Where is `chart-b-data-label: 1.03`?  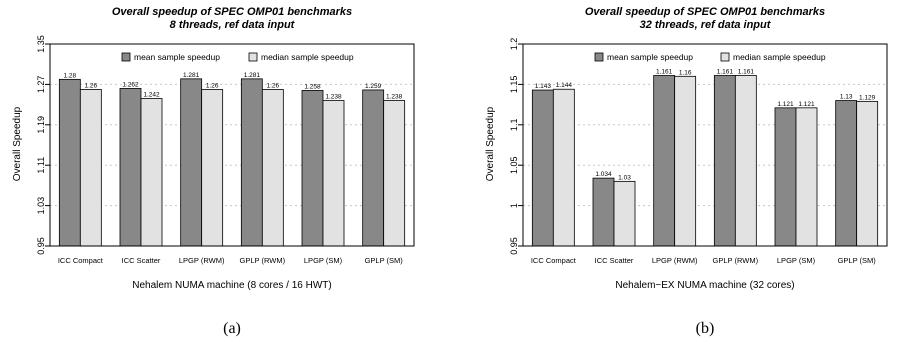 chart-b-data-label: 1.03 is located at coordinates (624, 177).